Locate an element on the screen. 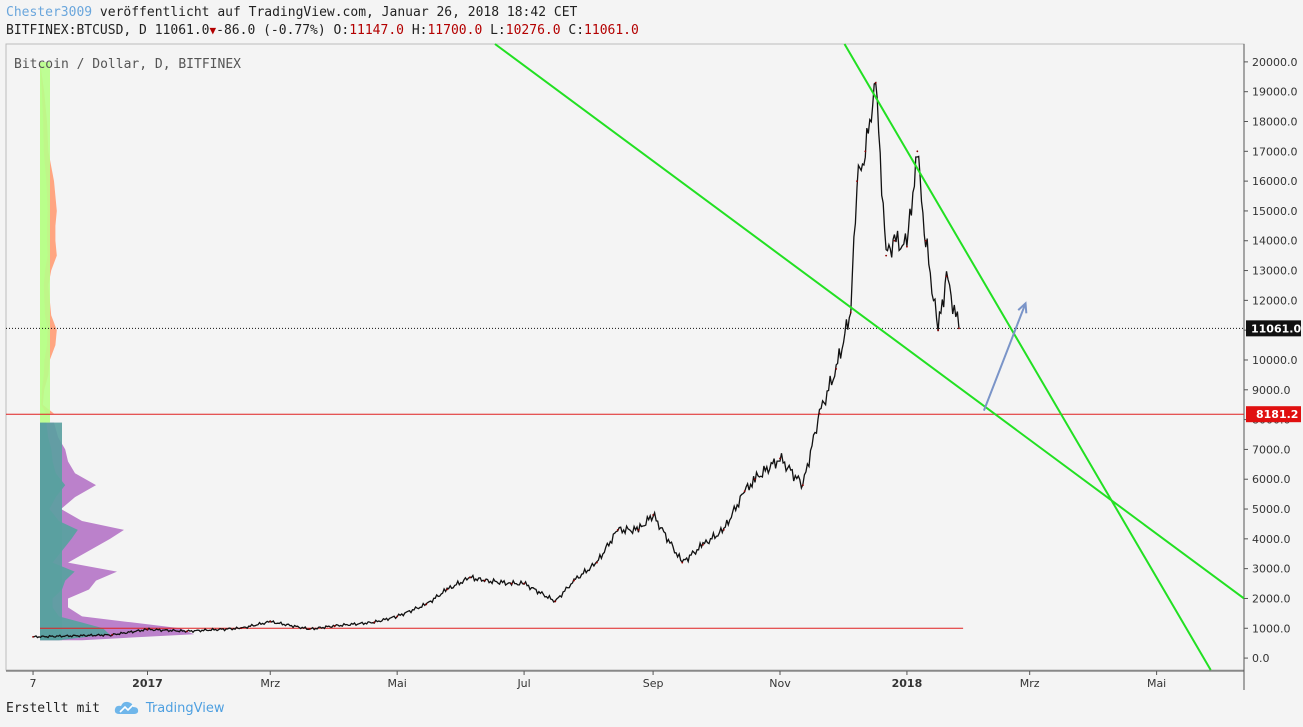 The height and width of the screenshot is (727, 1303). y-tick-label: 10000.0 is located at coordinates (1275, 360).